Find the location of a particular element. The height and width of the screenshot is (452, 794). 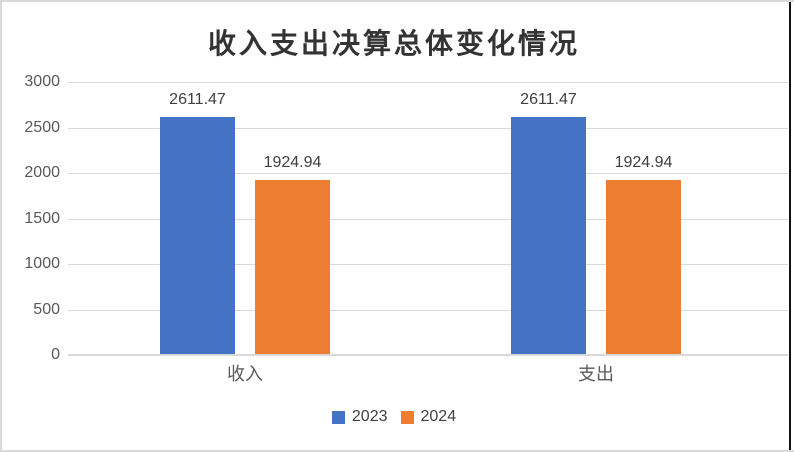

y-tick-label: 1500 is located at coordinates (42, 218).